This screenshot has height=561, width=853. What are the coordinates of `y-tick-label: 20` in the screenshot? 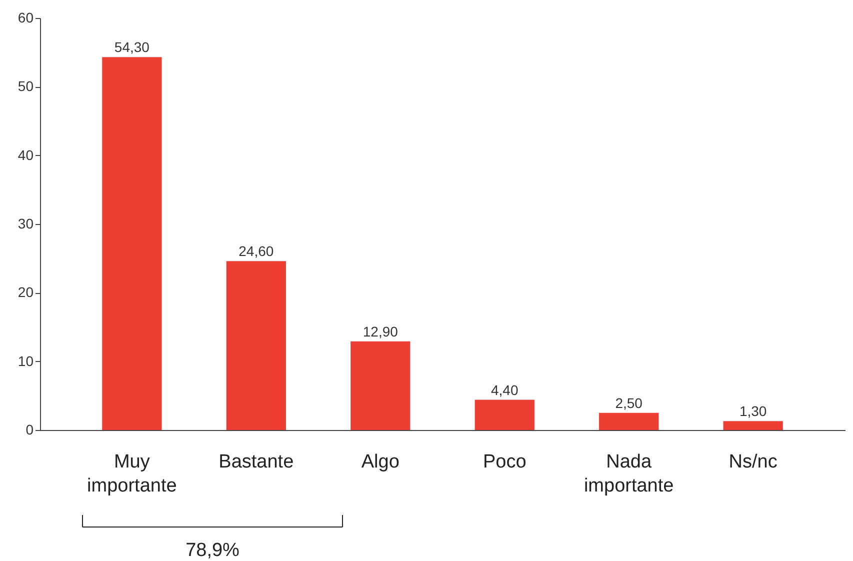 It's located at (26, 292).